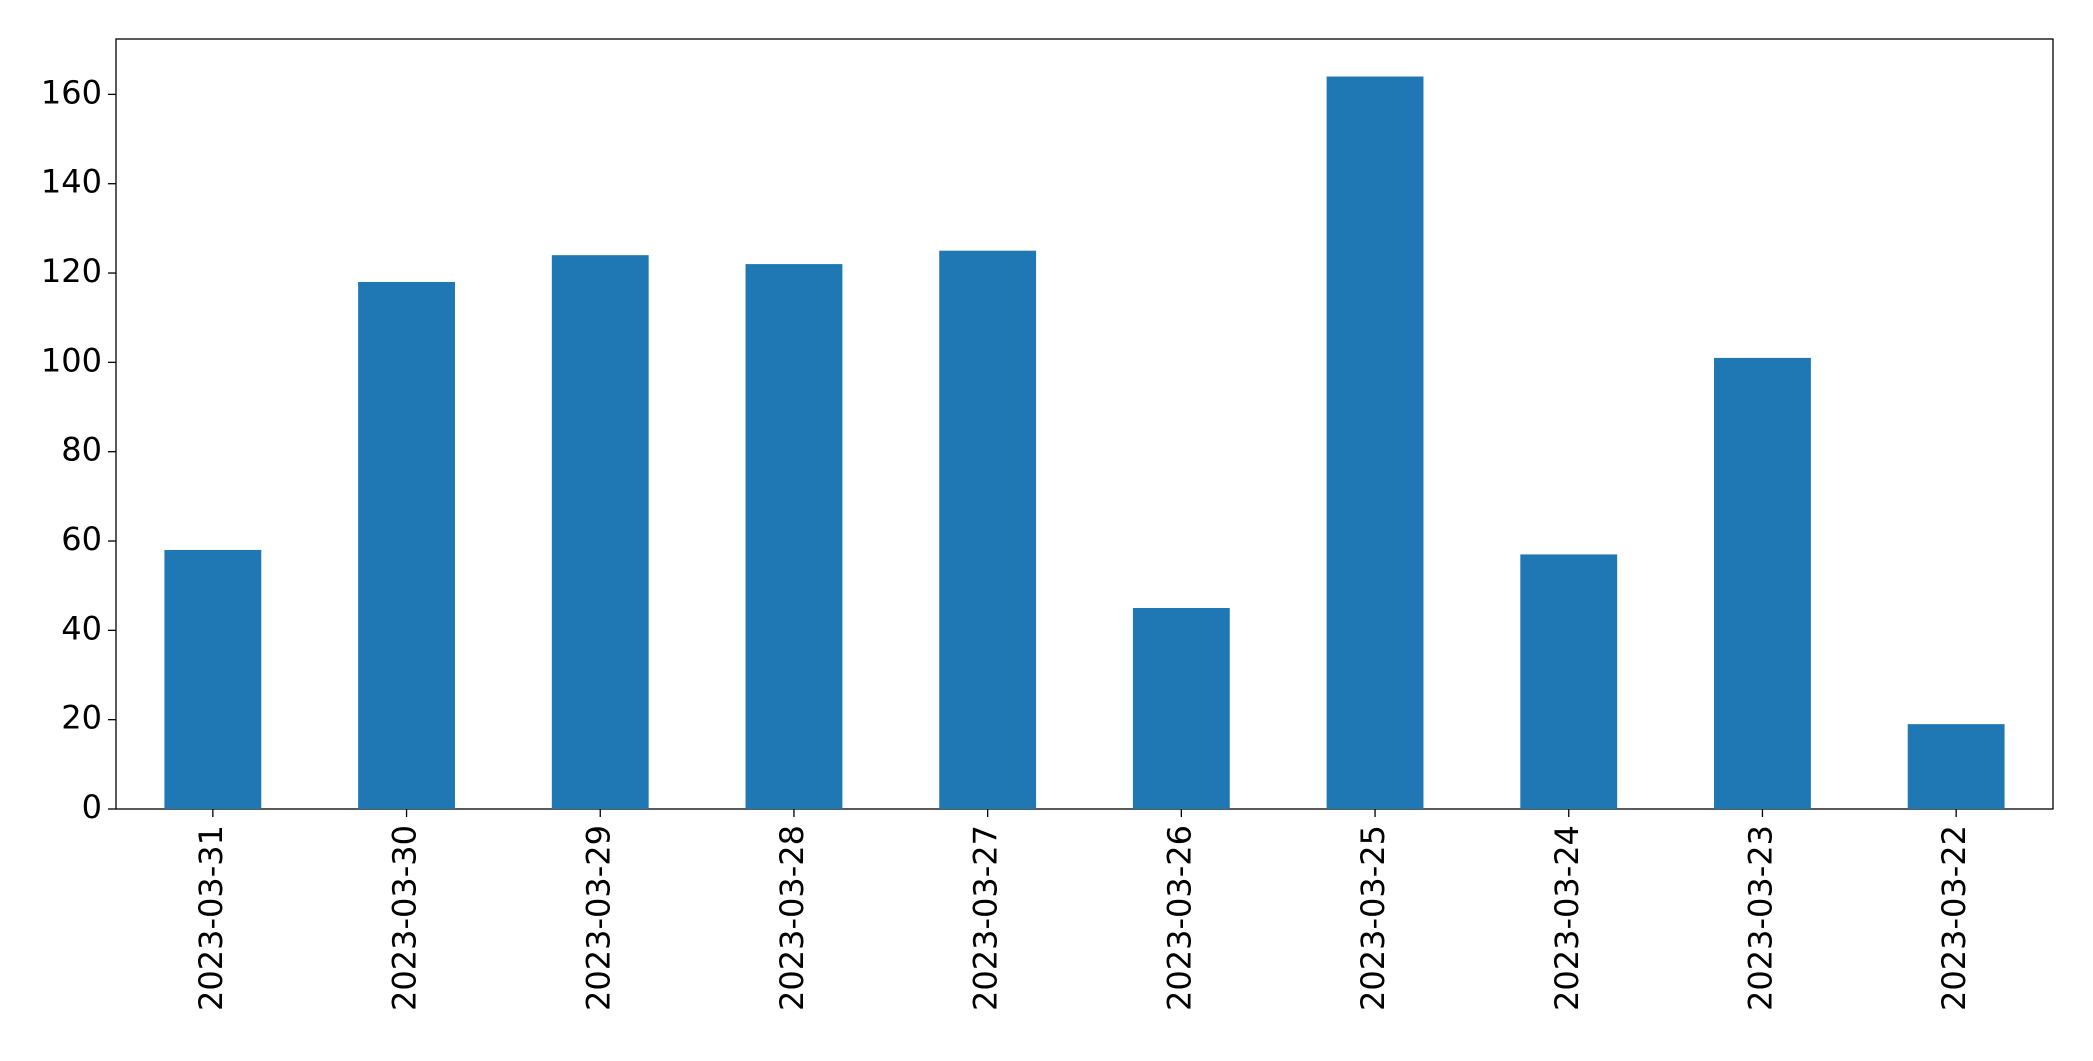  What do you see at coordinates (598, 918) in the screenshot?
I see `x-tick-label: 2023-03-29` at bounding box center [598, 918].